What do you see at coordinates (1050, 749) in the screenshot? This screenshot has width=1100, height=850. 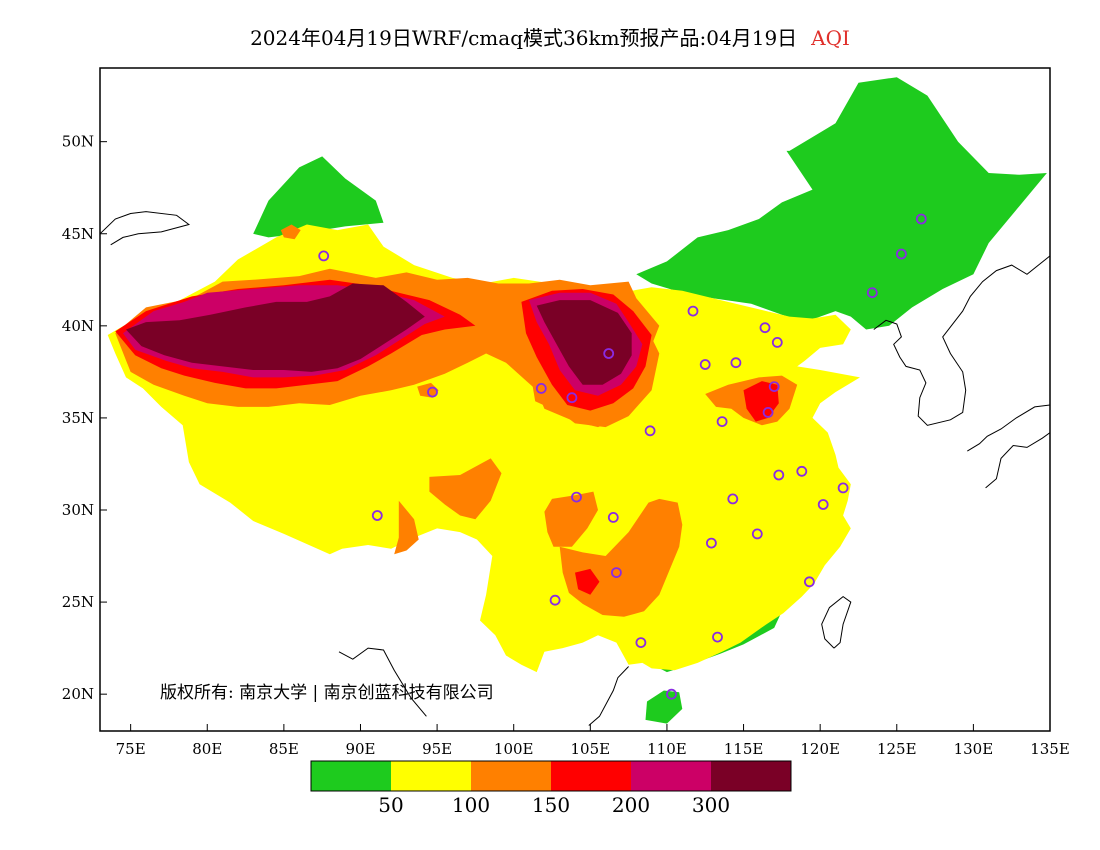 I see `x-tick-label: 135E` at bounding box center [1050, 749].